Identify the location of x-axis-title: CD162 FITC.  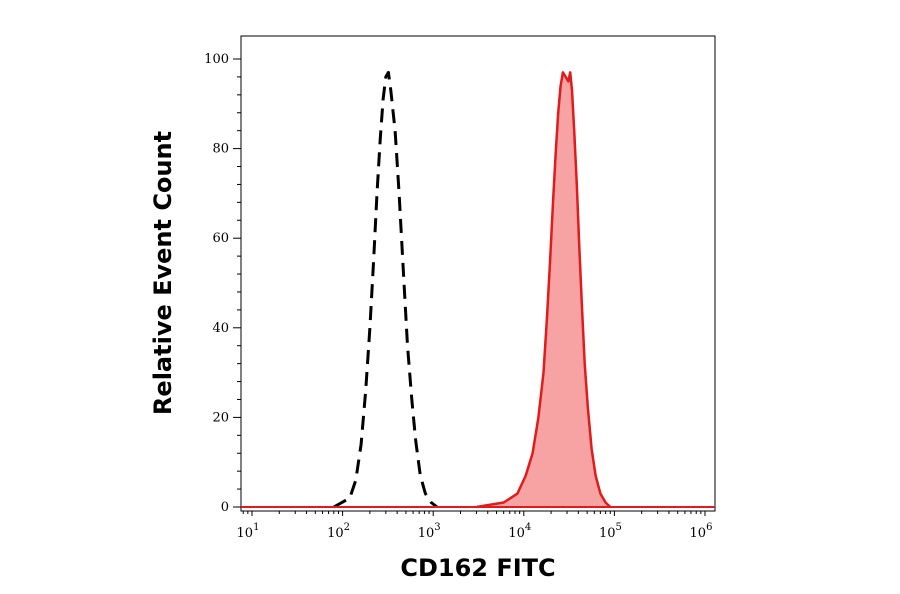
(477, 568).